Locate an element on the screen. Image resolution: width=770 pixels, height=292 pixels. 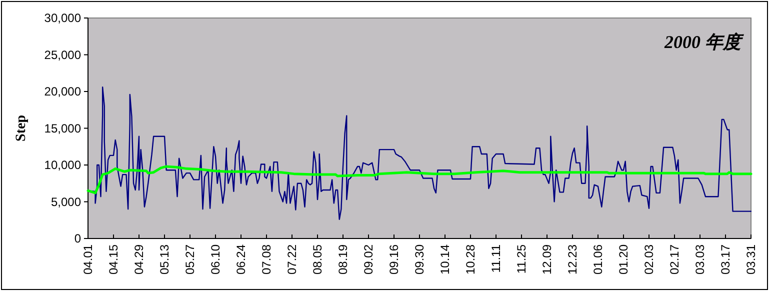
y-tick-label: 5,000 is located at coordinates (66, 201).